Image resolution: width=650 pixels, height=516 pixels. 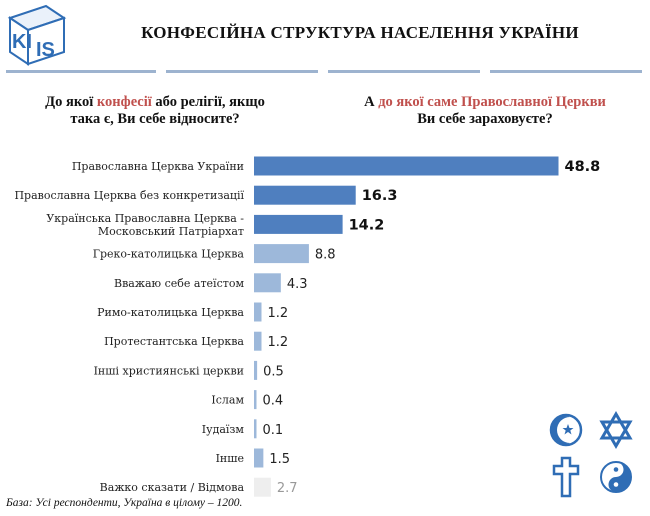 I want to click on category-label-9: Іудаїзм, so click(x=223, y=429).